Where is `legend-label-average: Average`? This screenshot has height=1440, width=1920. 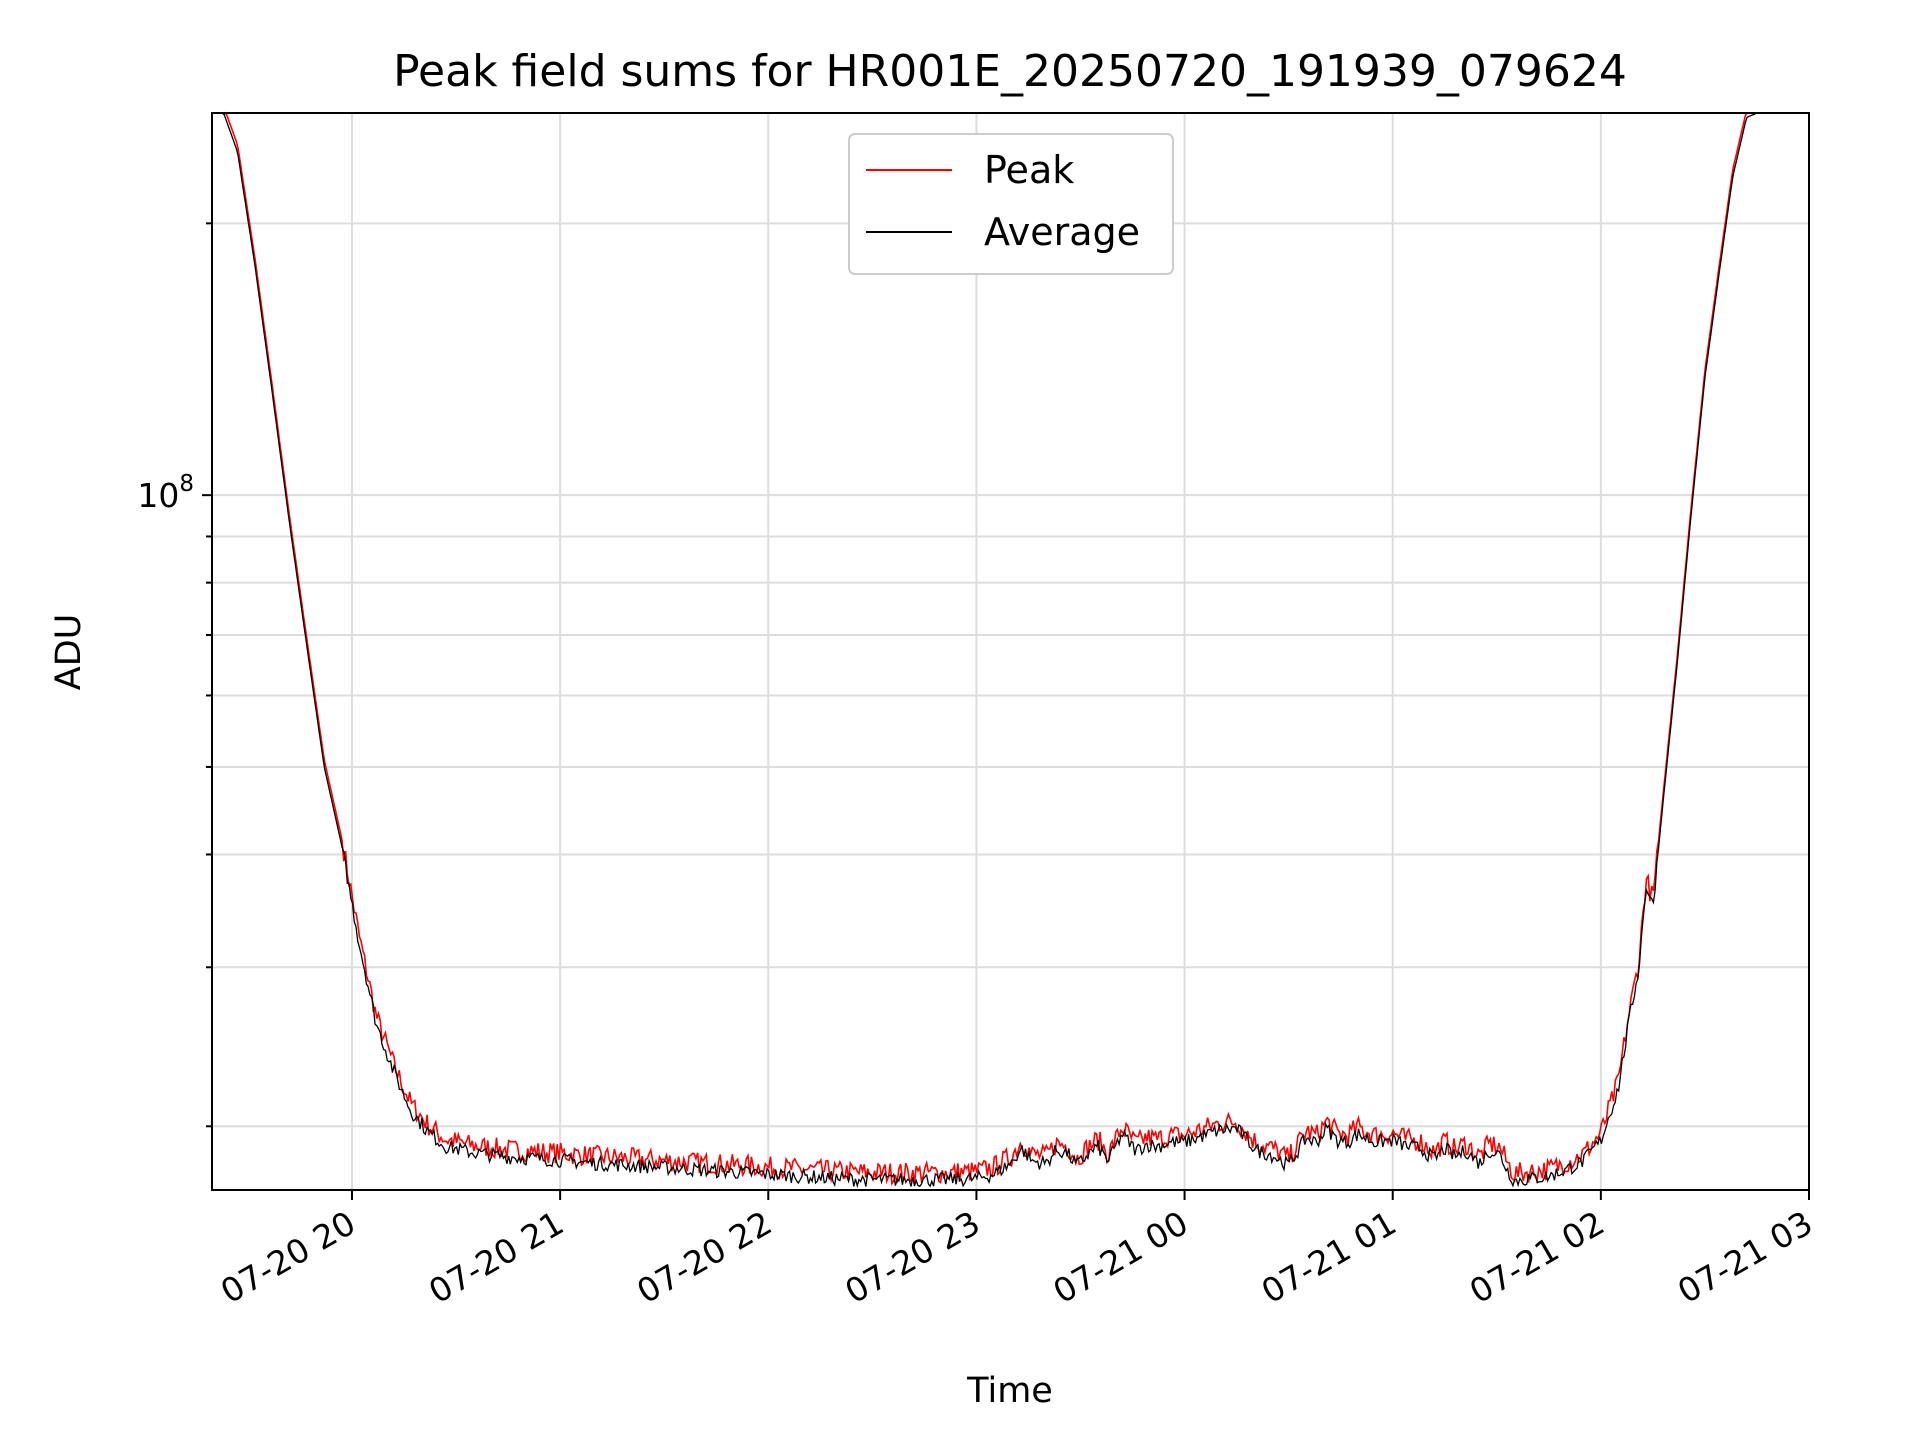 legend-label-average: Average is located at coordinates (1062, 232).